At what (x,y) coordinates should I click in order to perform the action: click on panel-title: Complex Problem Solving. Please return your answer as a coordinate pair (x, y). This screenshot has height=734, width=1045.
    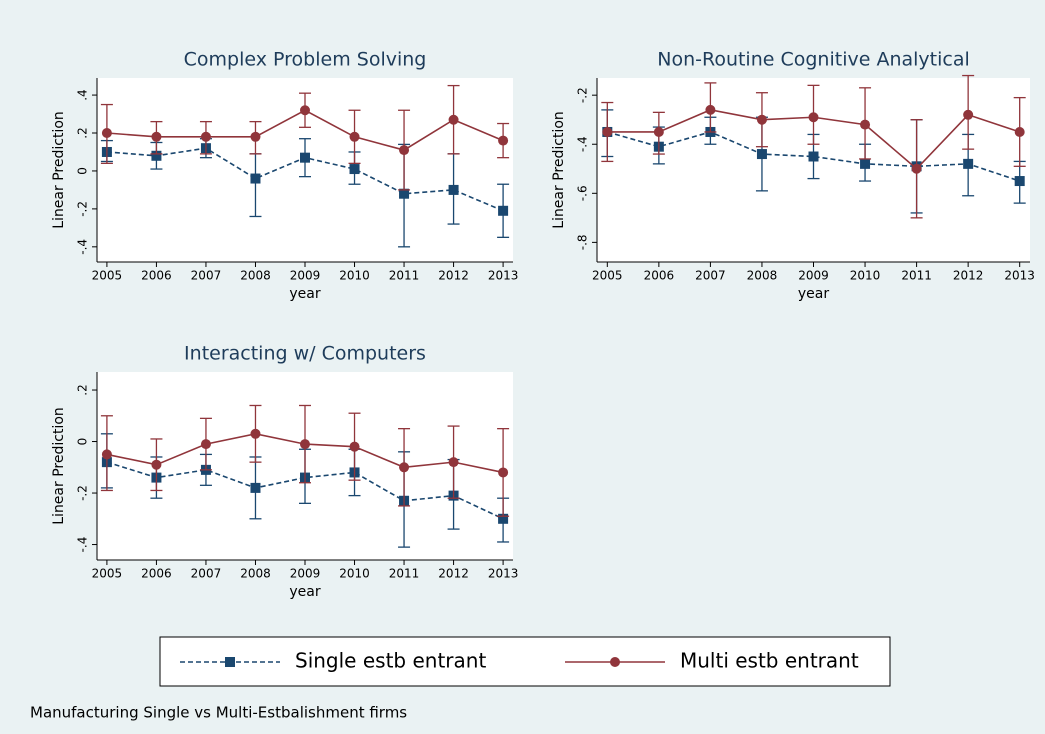
    Looking at the image, I should click on (305, 60).